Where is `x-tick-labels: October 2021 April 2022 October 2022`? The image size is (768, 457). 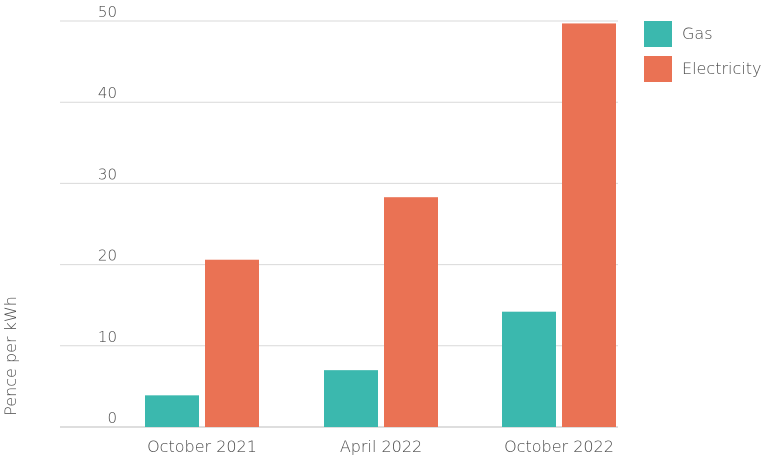 x-tick-labels: October 2021 April 2022 October 2022 is located at coordinates (380, 446).